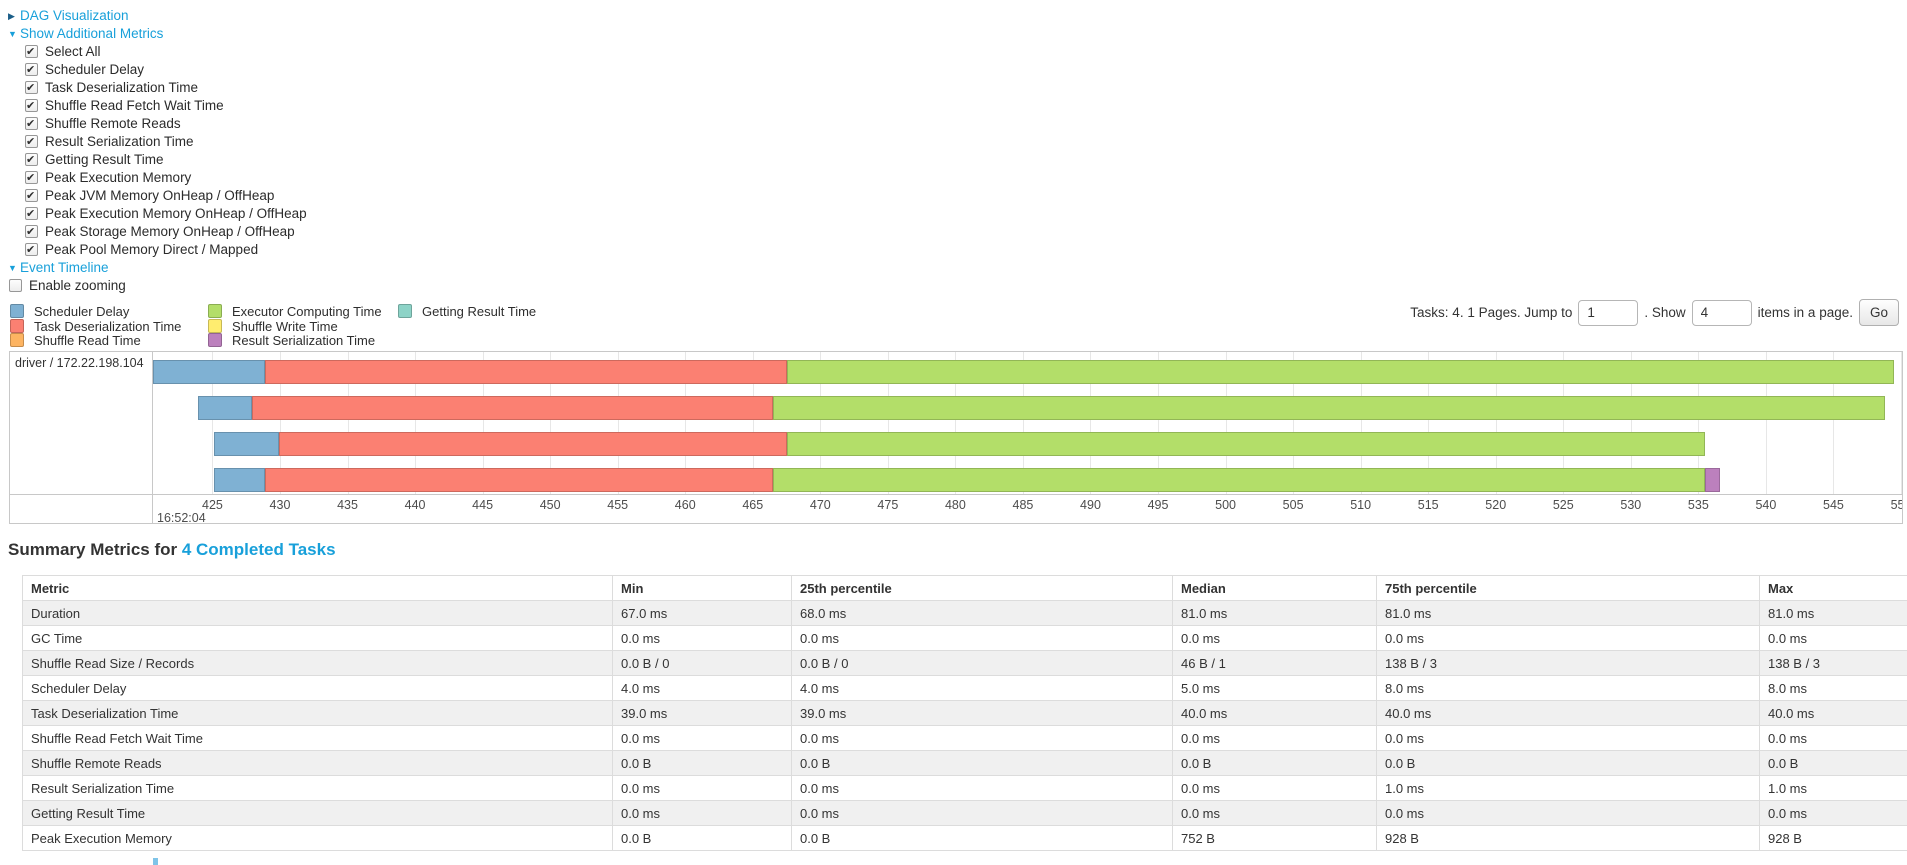 The height and width of the screenshot is (865, 1907). What do you see at coordinates (64, 267) in the screenshot?
I see `event-timeline-link: Event Timeline` at bounding box center [64, 267].